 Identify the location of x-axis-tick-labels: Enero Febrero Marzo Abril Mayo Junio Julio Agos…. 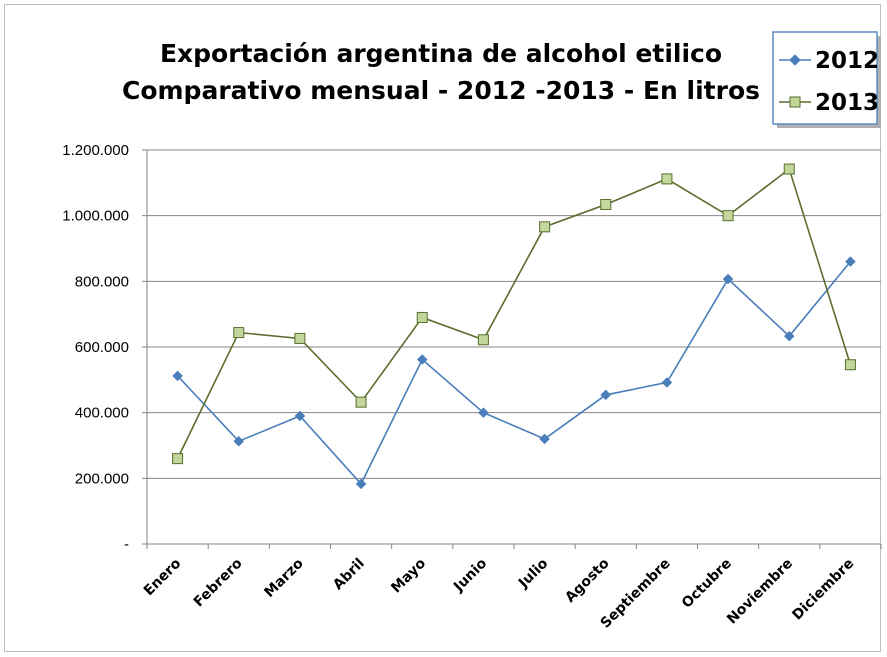
(499, 593).